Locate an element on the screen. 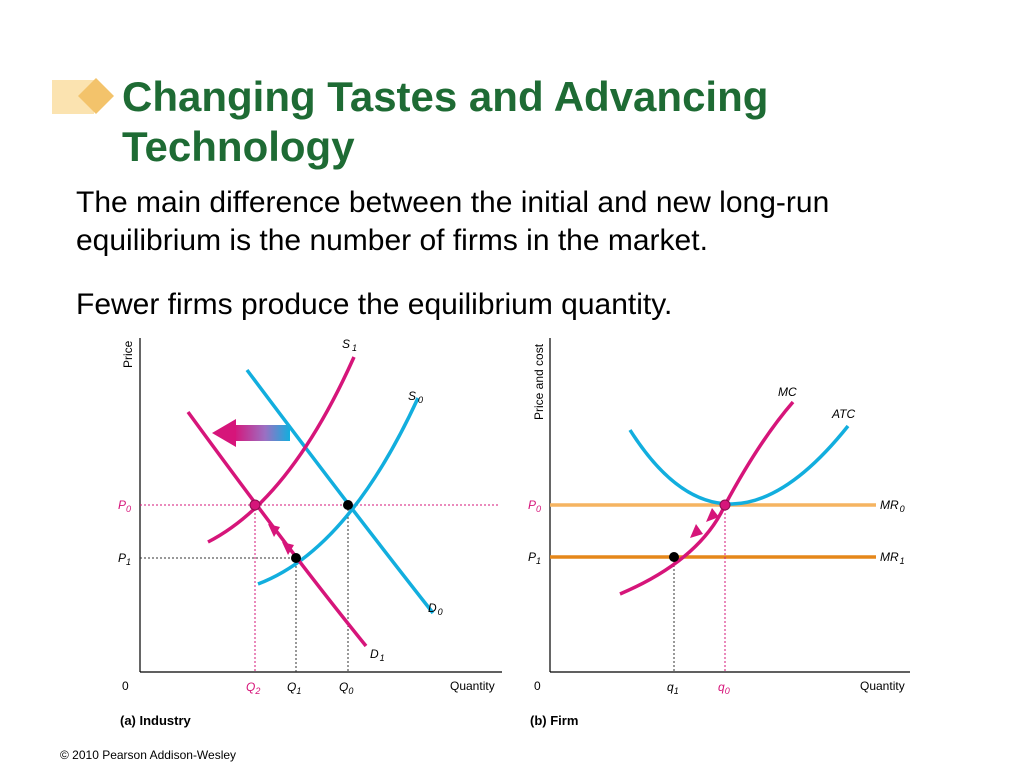 This screenshot has width=1024, height=768. industry-s0-curve is located at coordinates (338, 491).